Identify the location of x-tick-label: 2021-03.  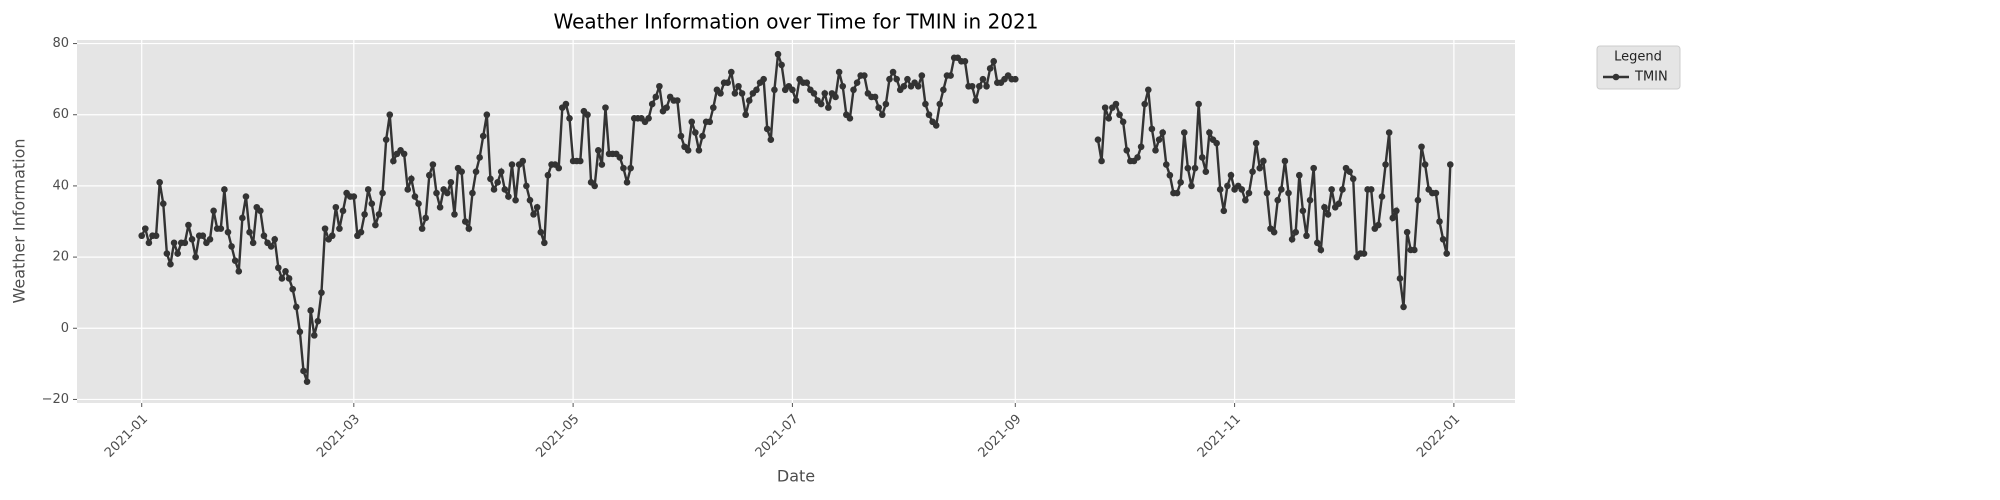
(338, 436).